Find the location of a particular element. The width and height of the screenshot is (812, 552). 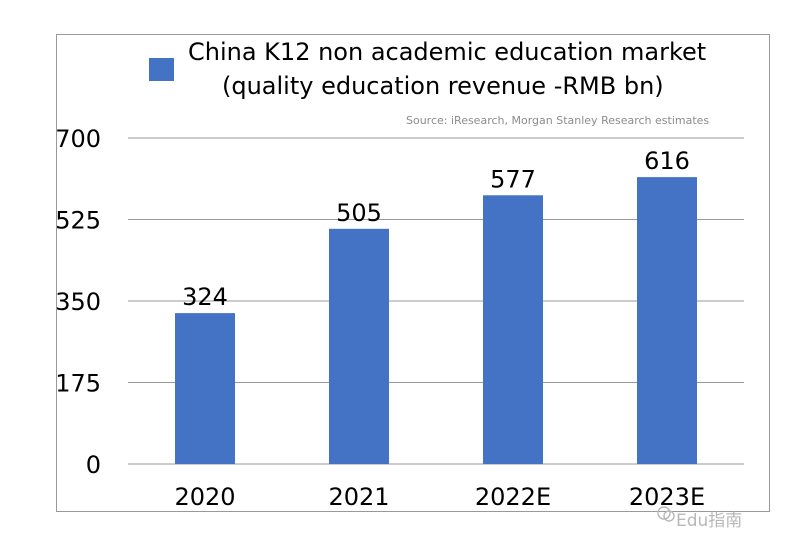

chart-title-line-1: China K12 non academic education market is located at coordinates (447, 52).